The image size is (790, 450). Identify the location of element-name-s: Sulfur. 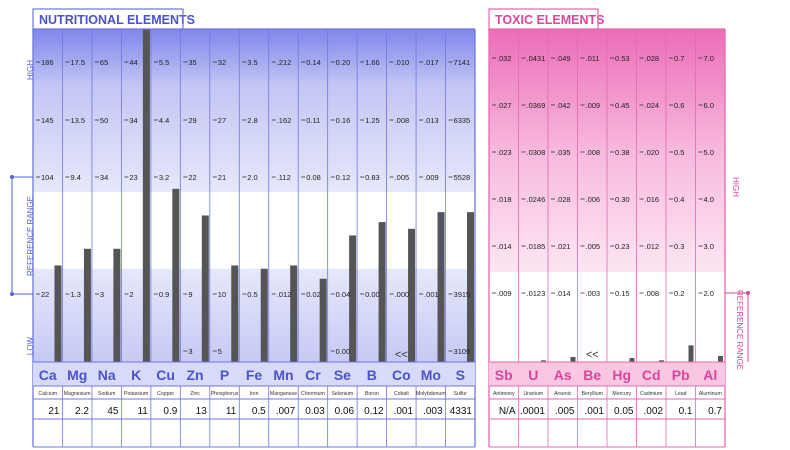
(460, 394).